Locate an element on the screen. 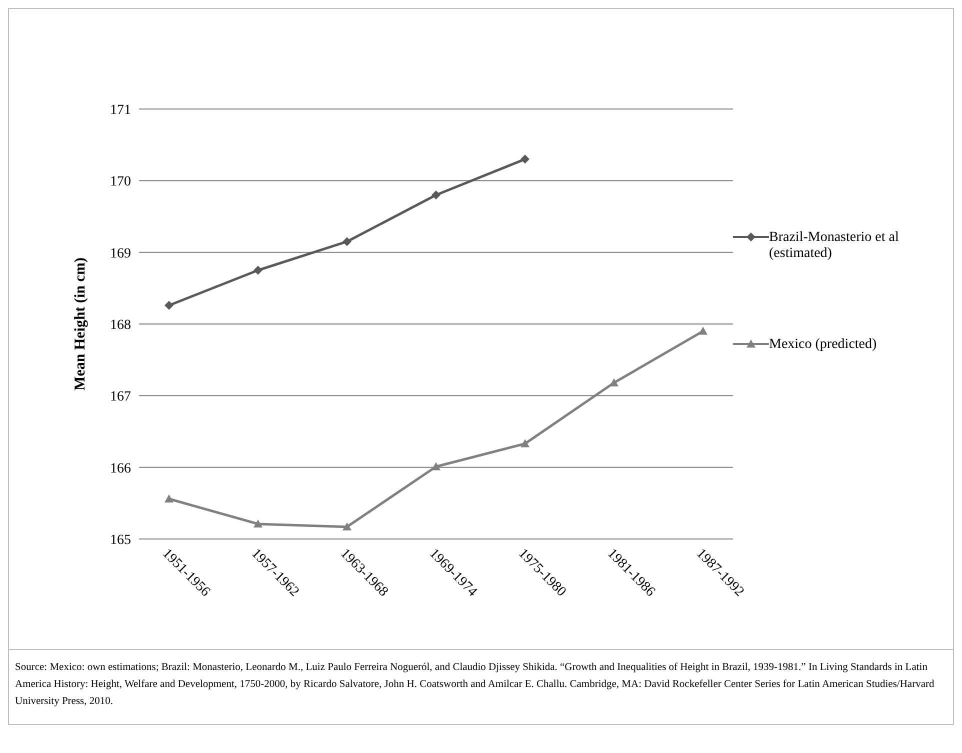  y-tick-label: 165 is located at coordinates (120, 540).